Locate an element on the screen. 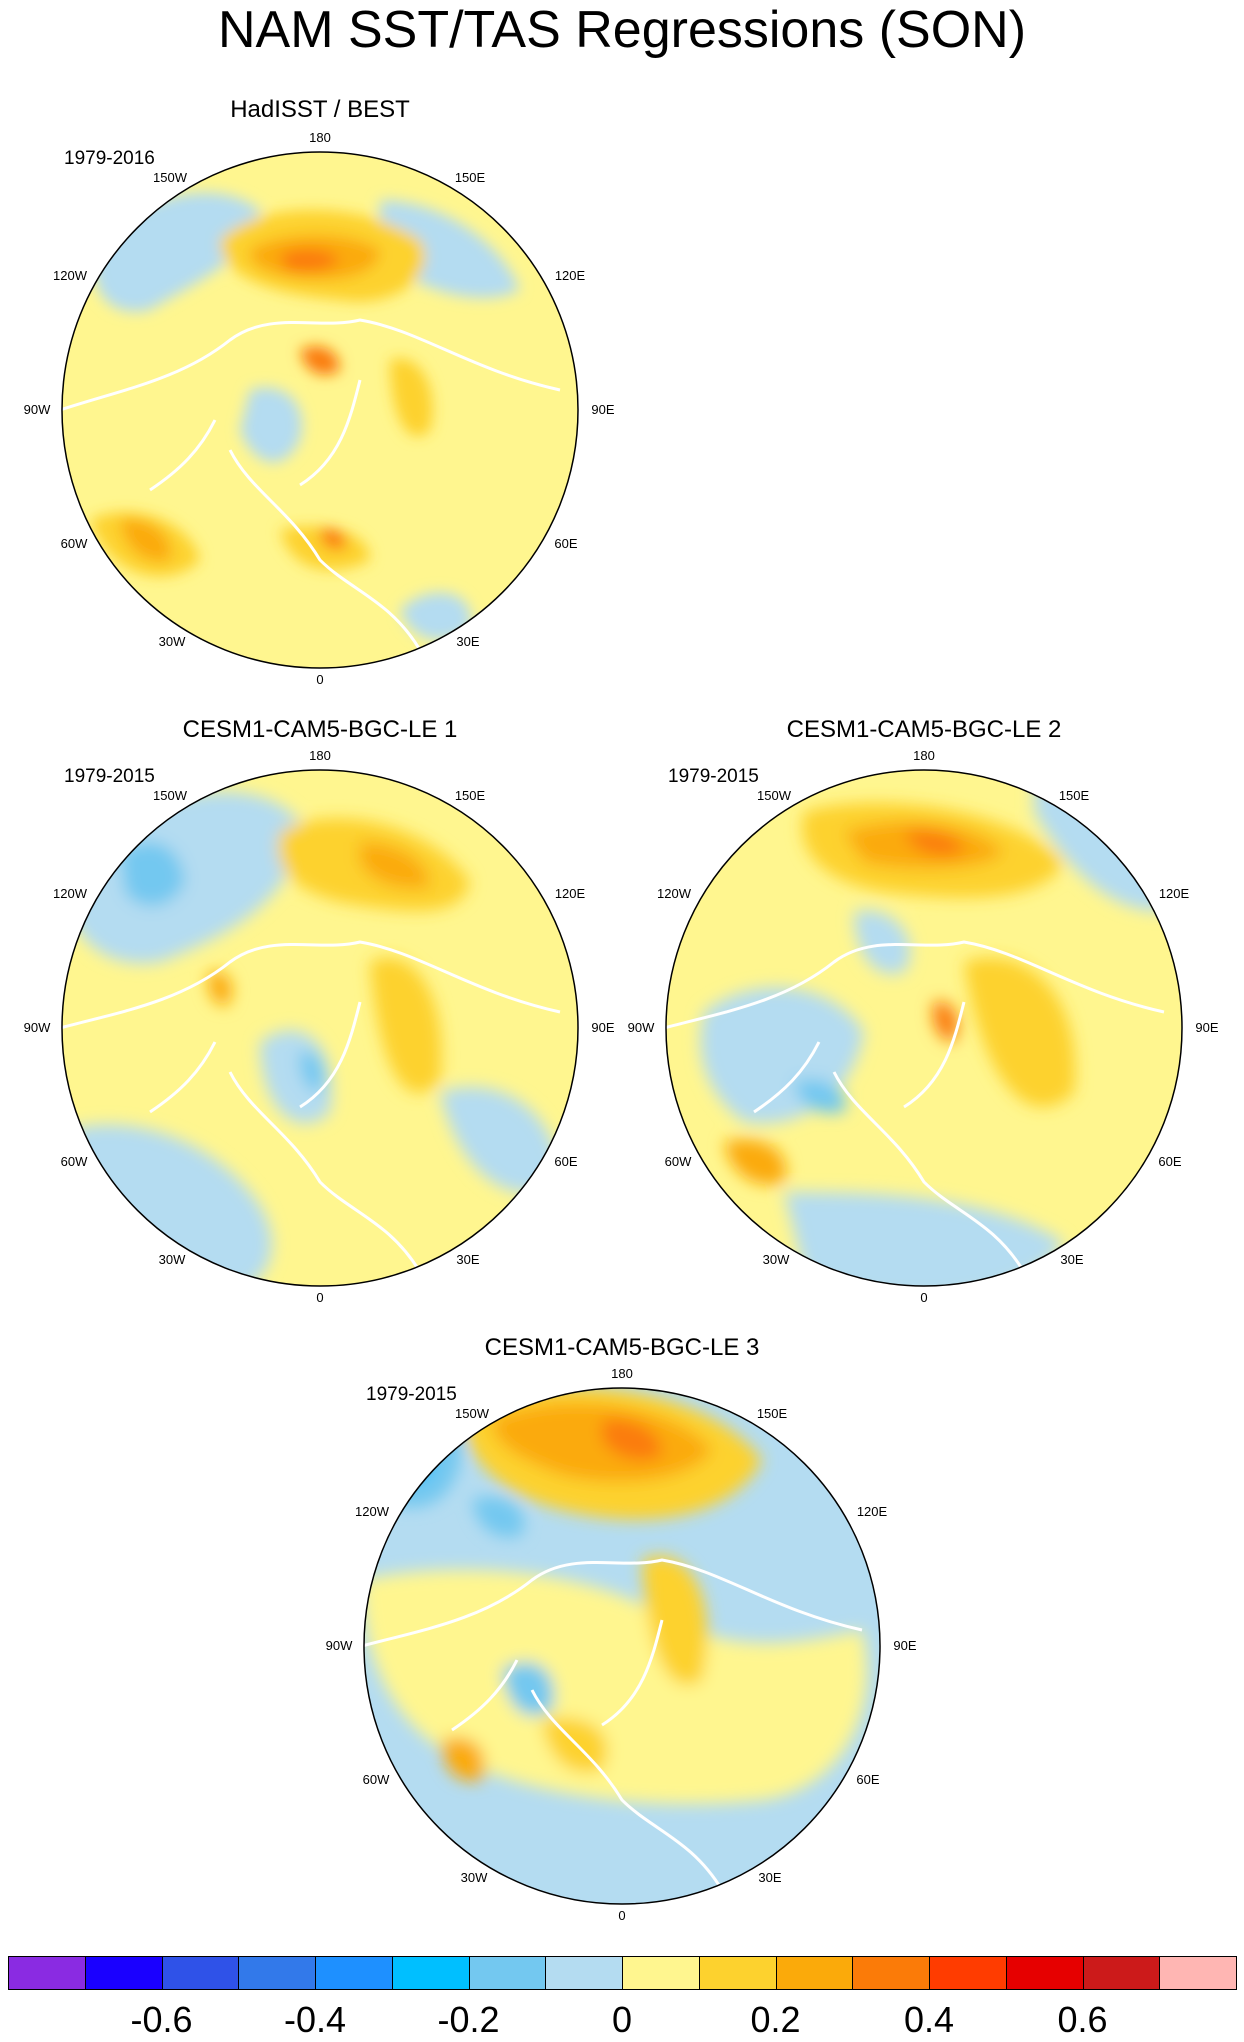 This screenshot has width=1244, height=2042. panel-title: CESM1-CAM5-BGC-LE 3 is located at coordinates (622, 1347).